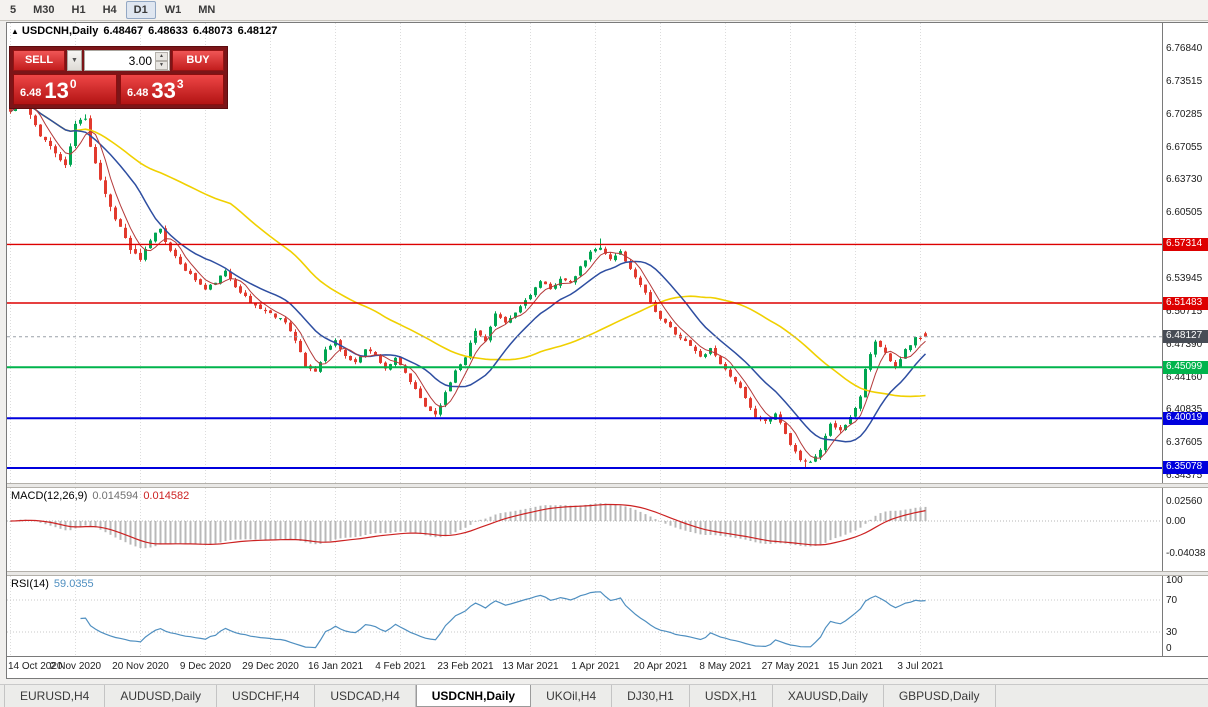 The width and height of the screenshot is (1208, 707). Describe the element at coordinates (1184, 147) in the screenshot. I see `price-tick-label: 6.67055` at that location.